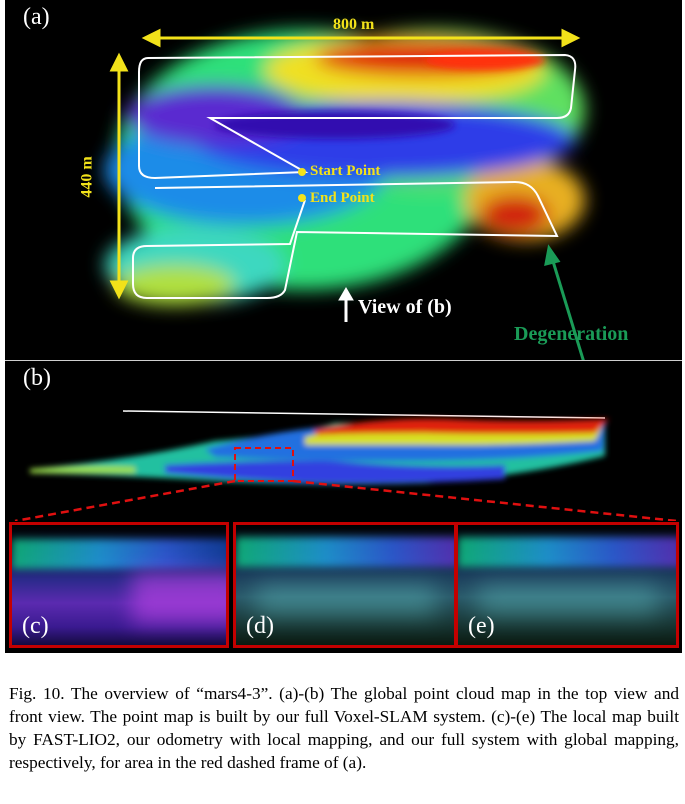  What do you see at coordinates (567, 585) in the screenshot?
I see `panel-e: (e)` at bounding box center [567, 585].